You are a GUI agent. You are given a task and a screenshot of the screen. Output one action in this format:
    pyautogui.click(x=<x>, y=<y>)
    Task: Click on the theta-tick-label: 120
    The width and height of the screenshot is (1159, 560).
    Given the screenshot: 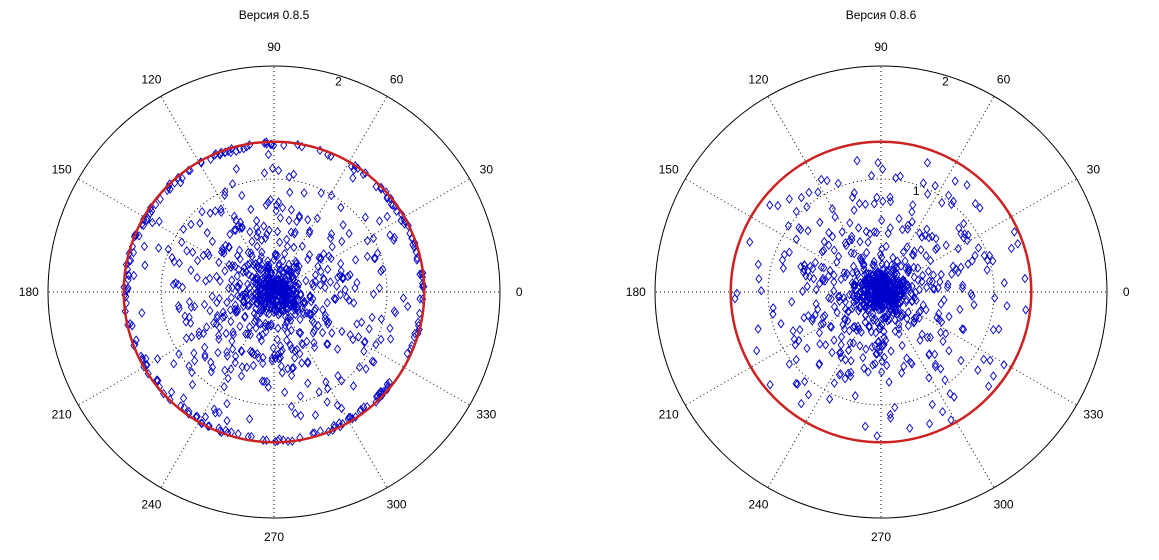 What is the action you would take?
    pyautogui.click(x=758, y=80)
    